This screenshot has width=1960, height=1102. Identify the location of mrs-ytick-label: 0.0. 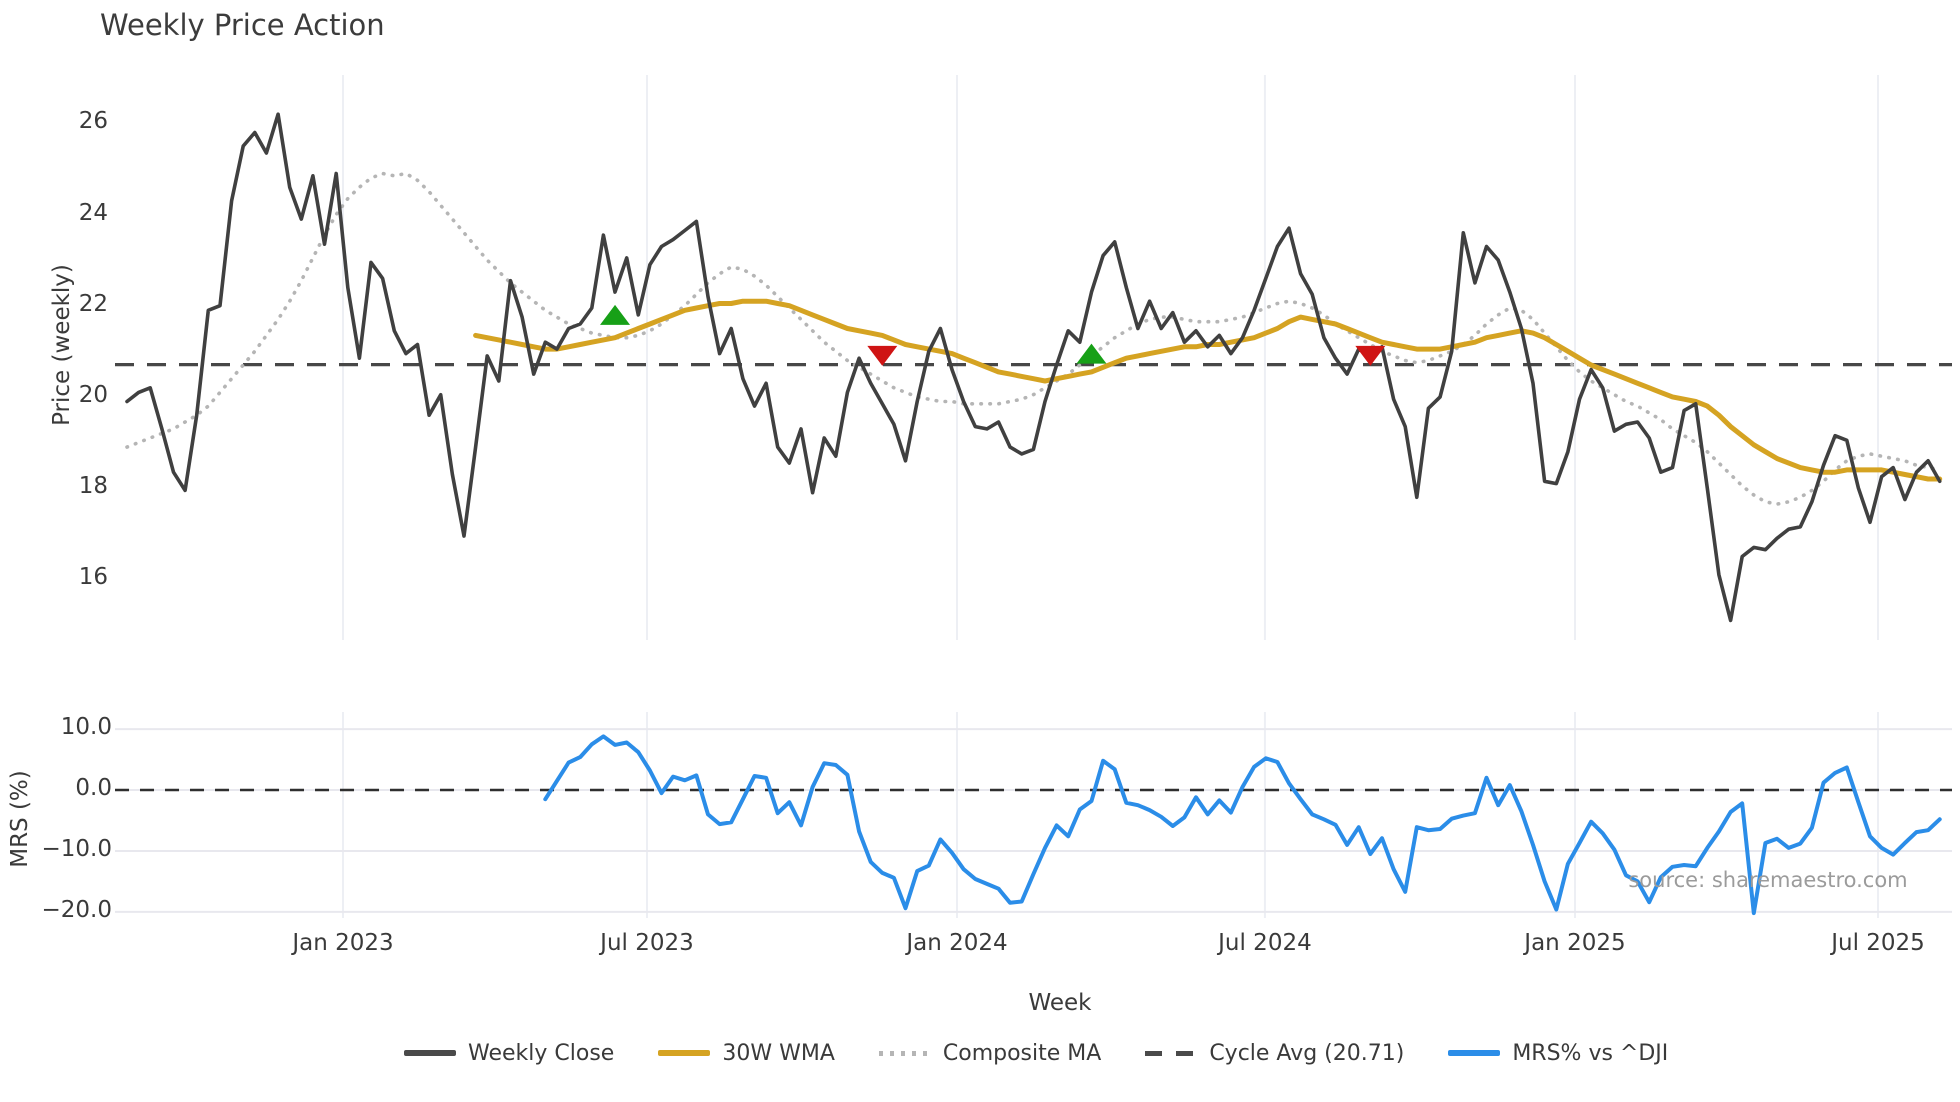
(93, 788).